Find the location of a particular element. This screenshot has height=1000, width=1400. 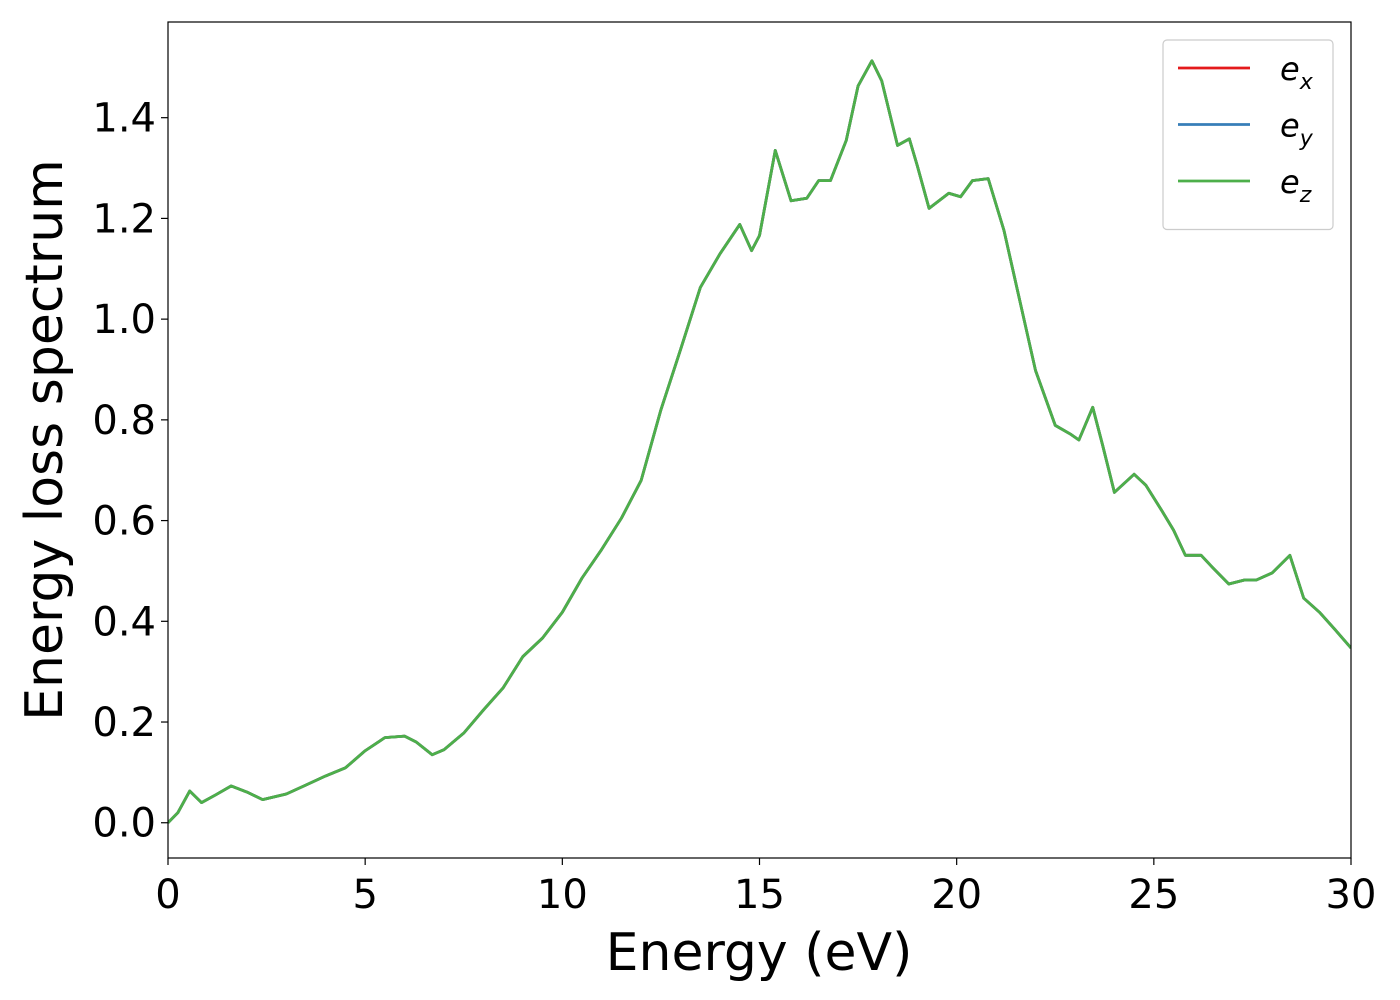

legend-subscript: y is located at coordinates (1306, 139).